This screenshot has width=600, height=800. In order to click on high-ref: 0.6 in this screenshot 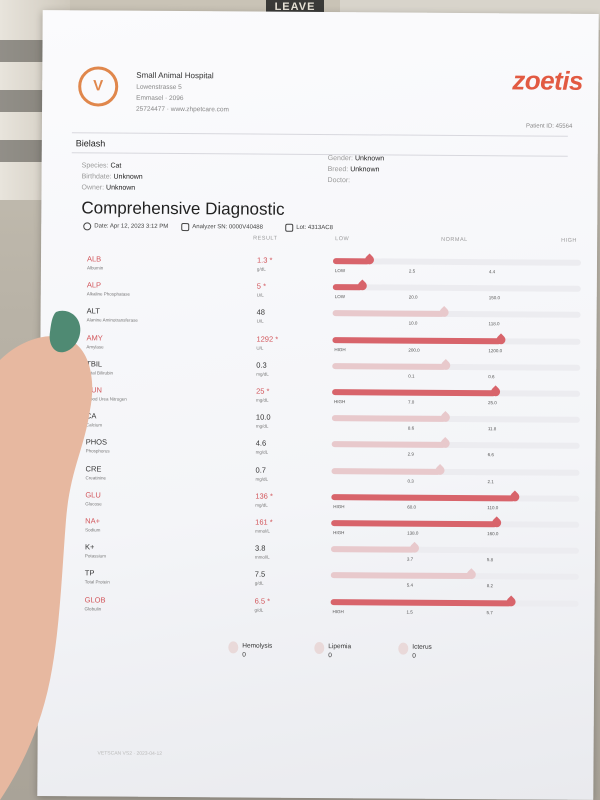, I will do `click(491, 376)`.